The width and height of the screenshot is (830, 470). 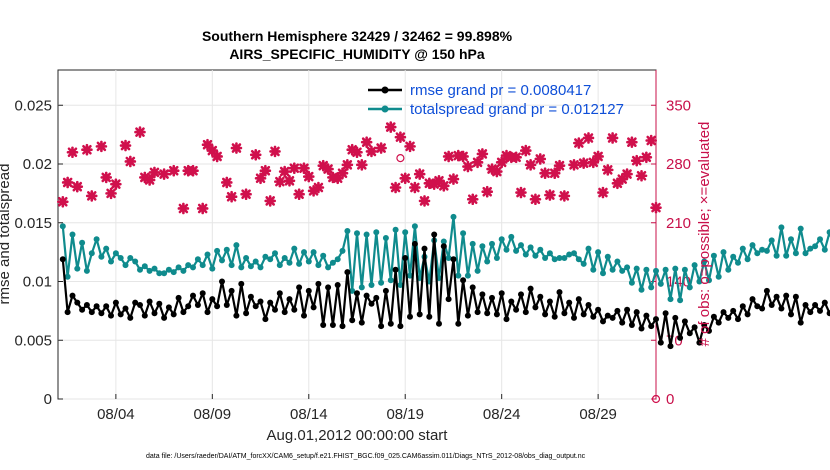 I want to click on obs-possible-marker, so click(x=400, y=158).